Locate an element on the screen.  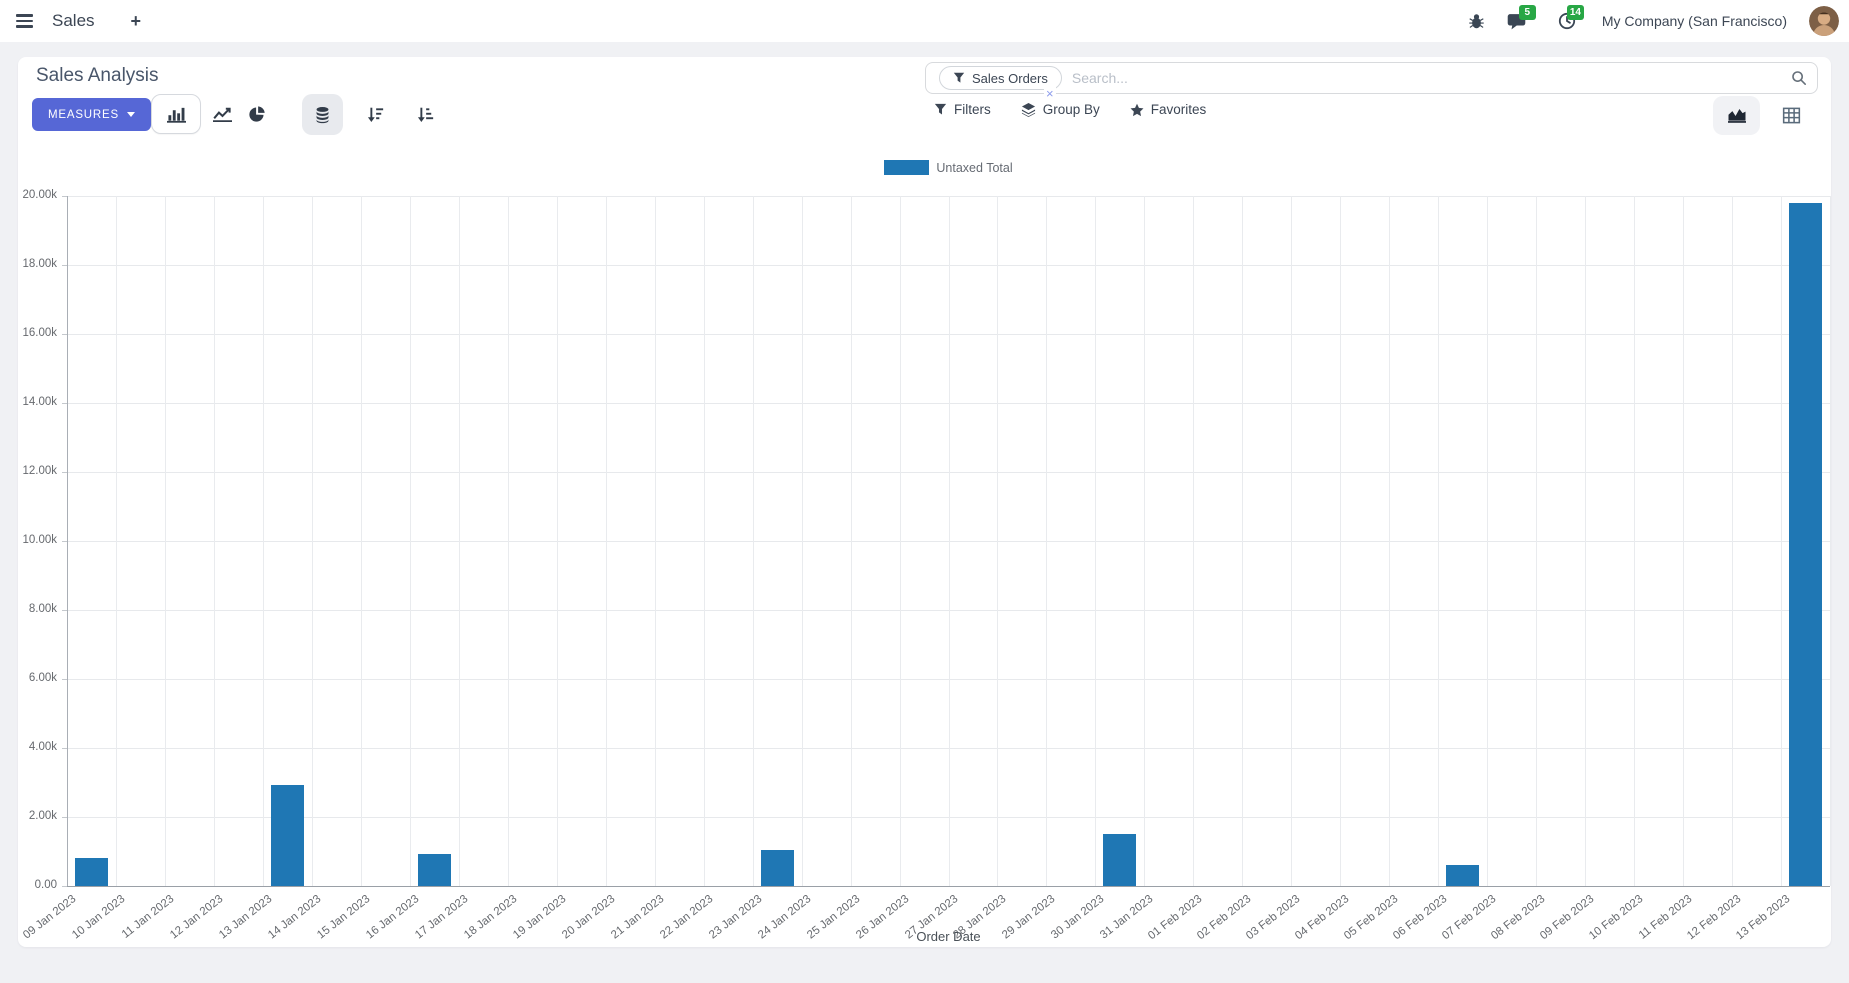
group-by-button: Group By is located at coordinates (1060, 109).